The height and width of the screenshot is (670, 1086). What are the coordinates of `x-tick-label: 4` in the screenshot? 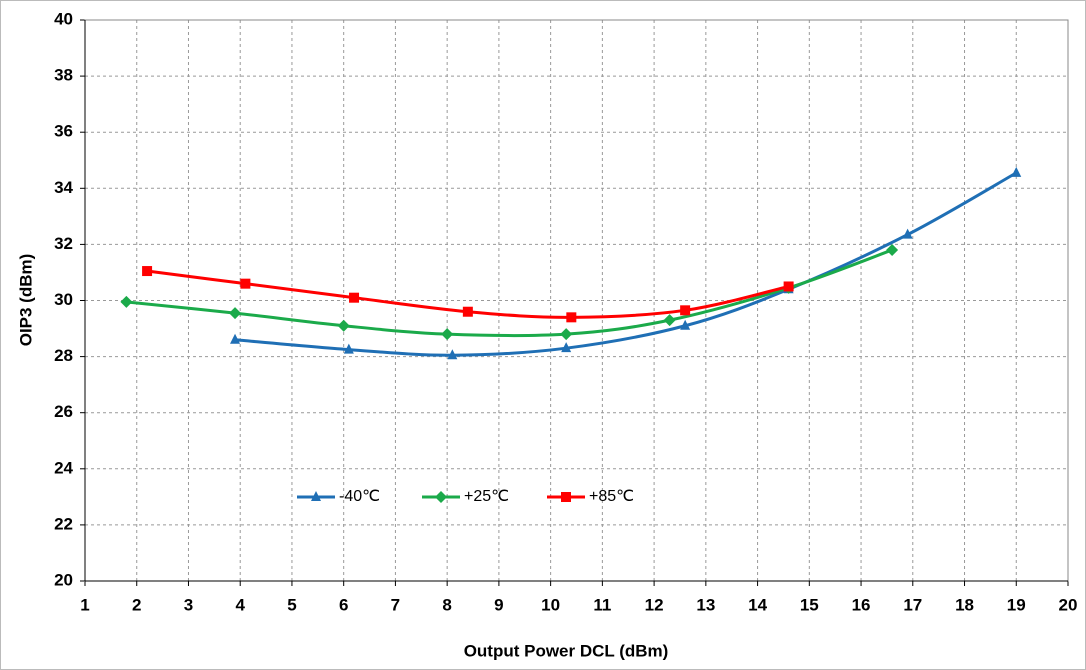 It's located at (240, 604).